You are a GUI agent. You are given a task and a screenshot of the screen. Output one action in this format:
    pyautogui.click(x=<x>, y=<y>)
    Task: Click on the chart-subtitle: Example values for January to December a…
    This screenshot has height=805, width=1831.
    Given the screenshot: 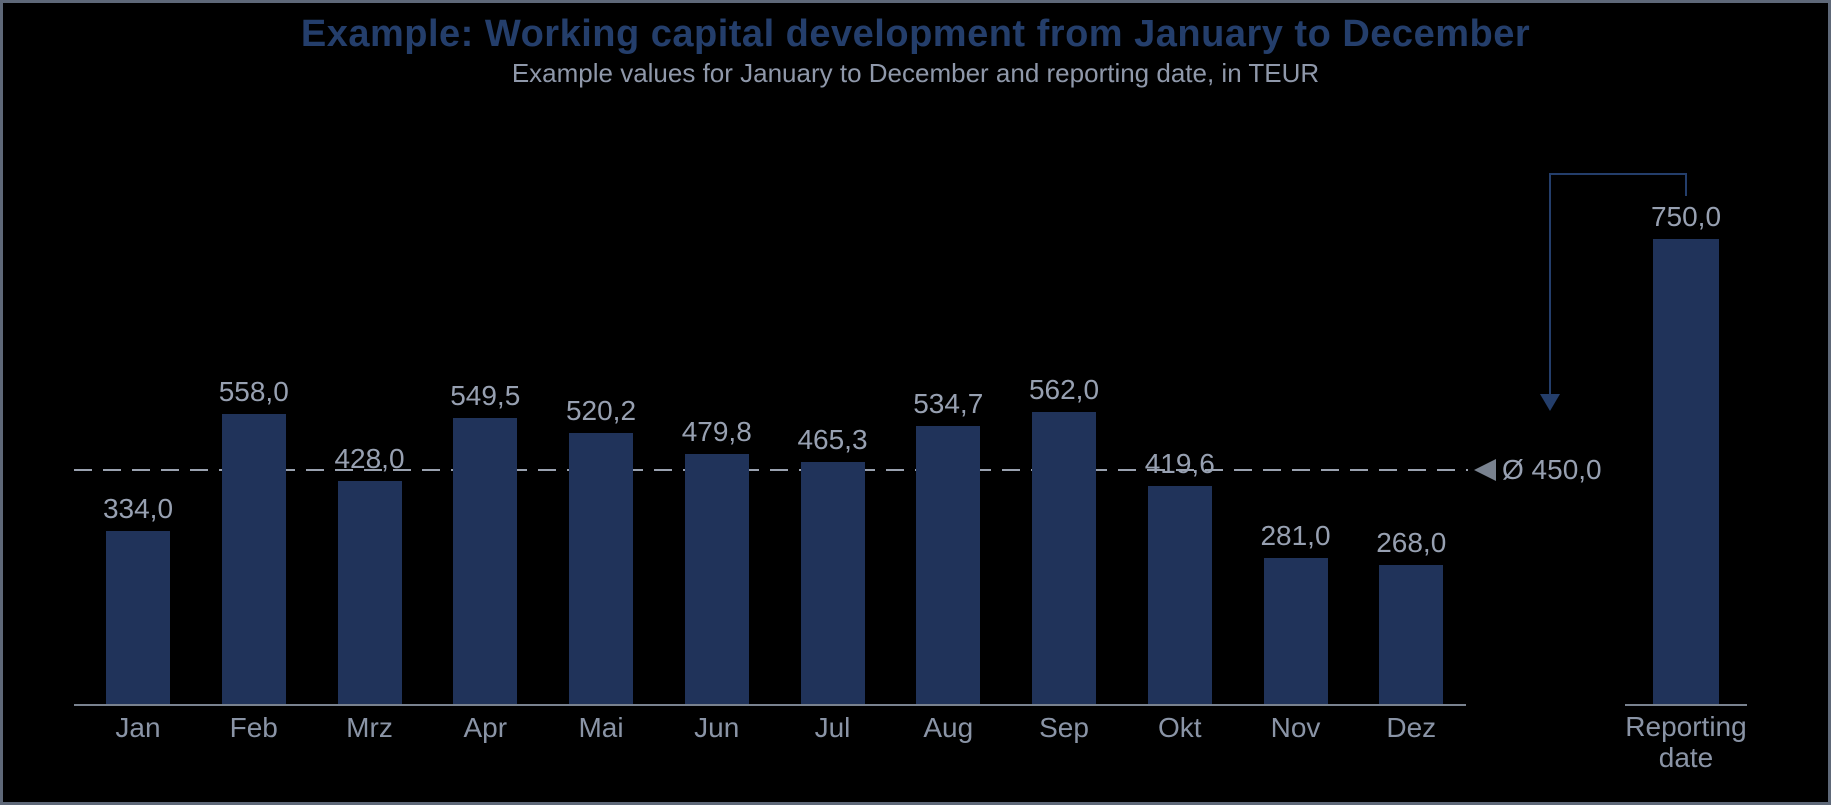 What is the action you would take?
    pyautogui.click(x=915, y=73)
    